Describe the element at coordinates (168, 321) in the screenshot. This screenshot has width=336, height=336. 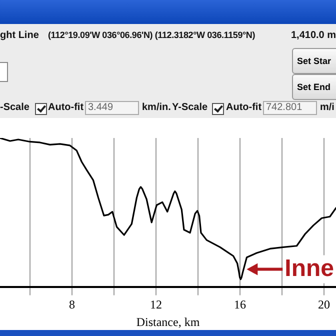
I see `x-axis-title: Distance, km` at that location.